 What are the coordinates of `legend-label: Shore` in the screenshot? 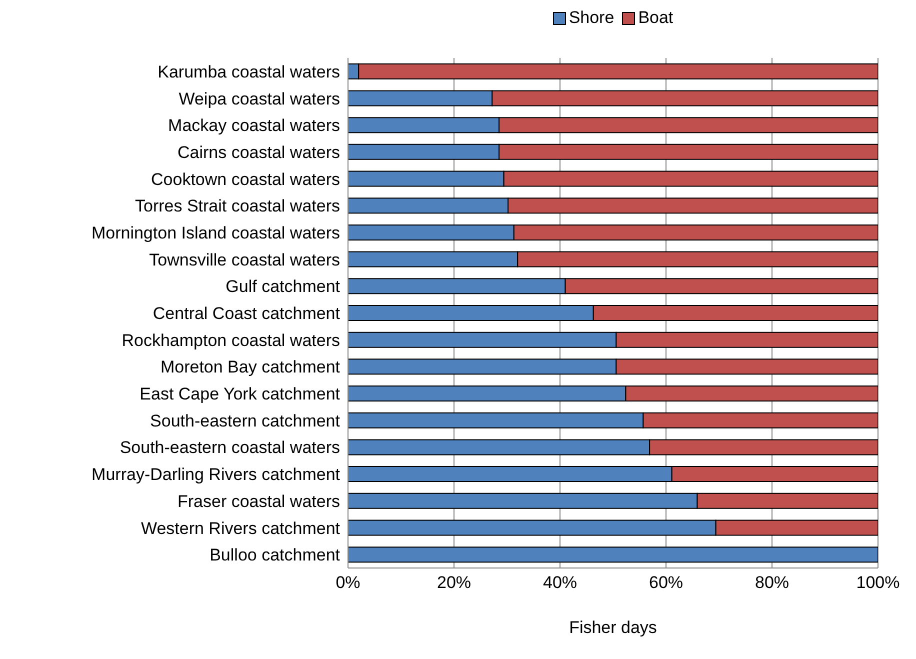 It's located at (591, 18).